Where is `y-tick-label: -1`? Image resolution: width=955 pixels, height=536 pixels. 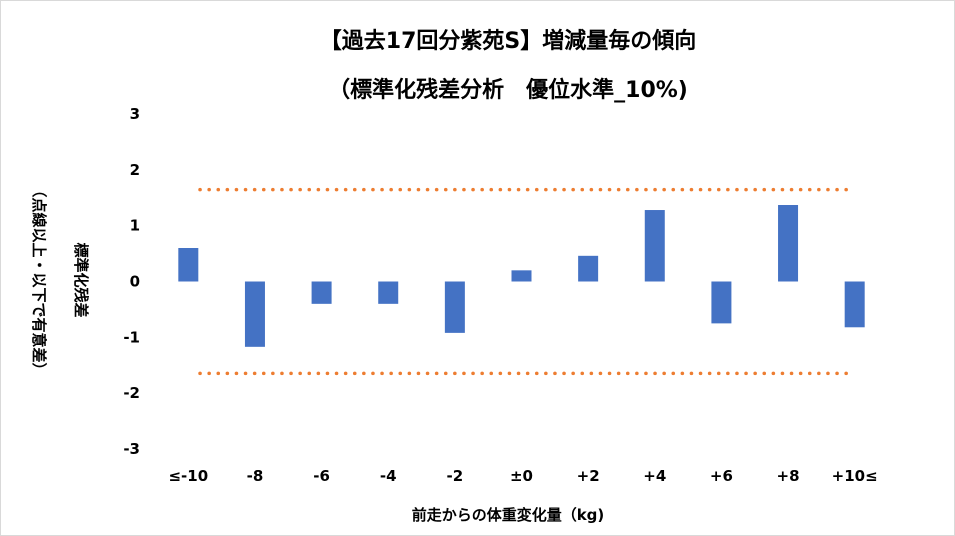 y-tick-label: -1 is located at coordinates (131, 337).